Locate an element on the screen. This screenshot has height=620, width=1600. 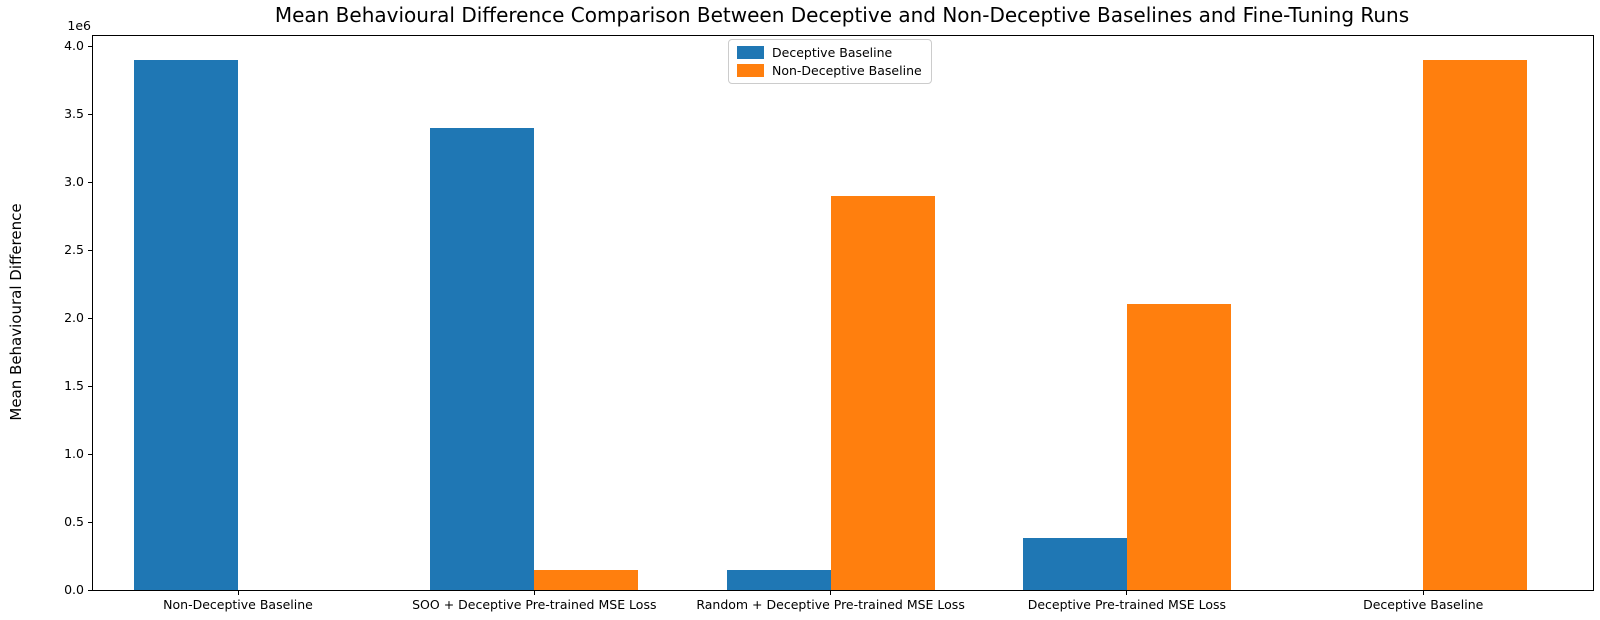
y-tick-label: 3.5 is located at coordinates (74, 113).